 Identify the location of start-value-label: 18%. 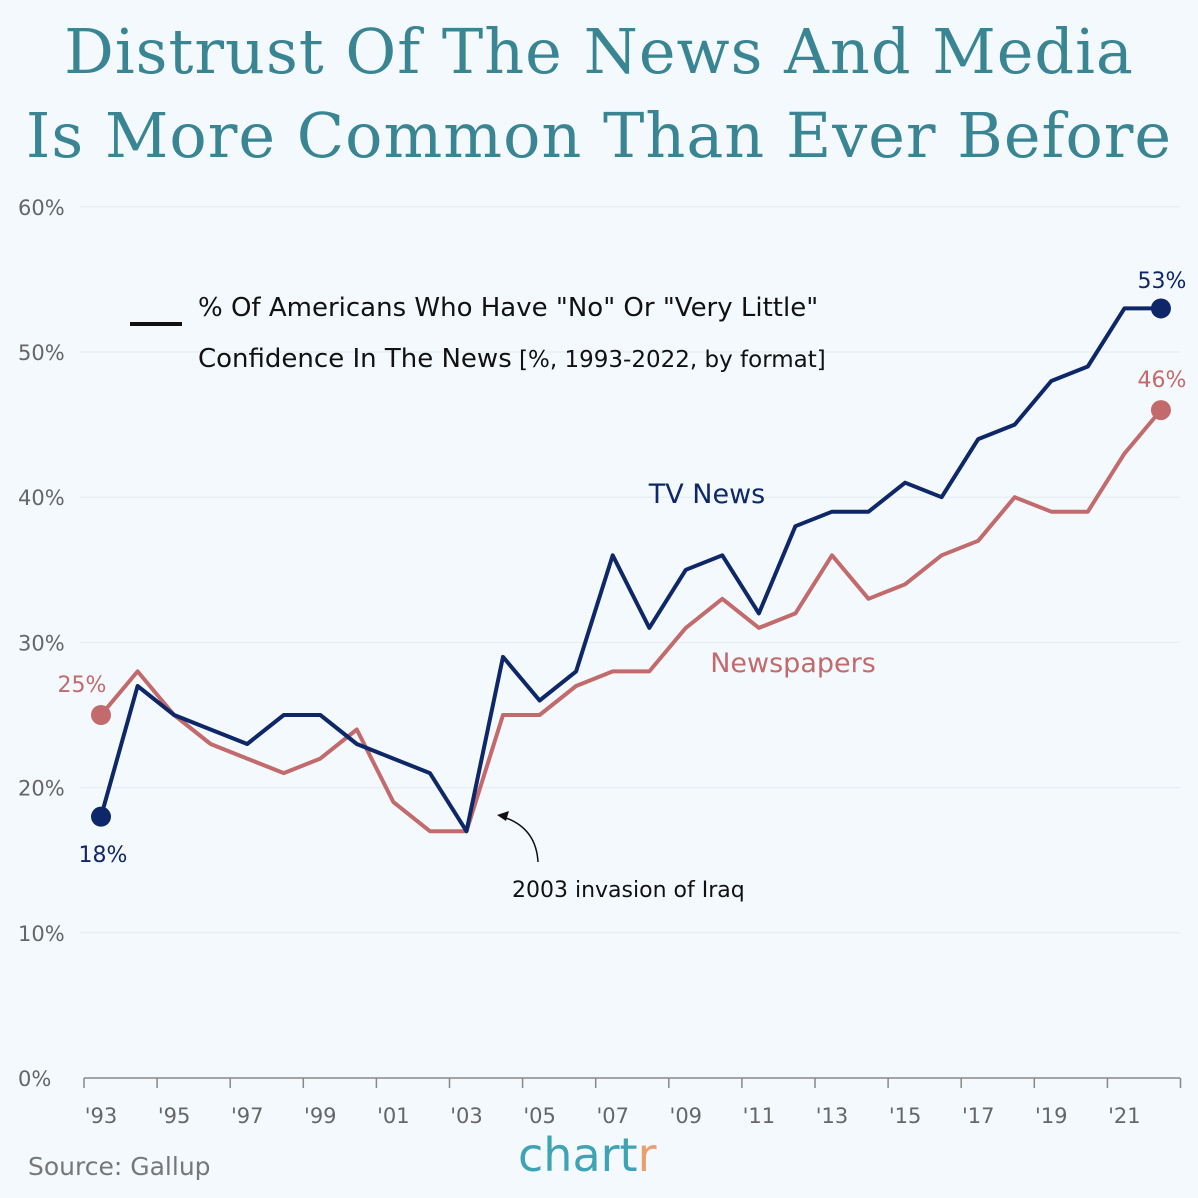
(103, 855).